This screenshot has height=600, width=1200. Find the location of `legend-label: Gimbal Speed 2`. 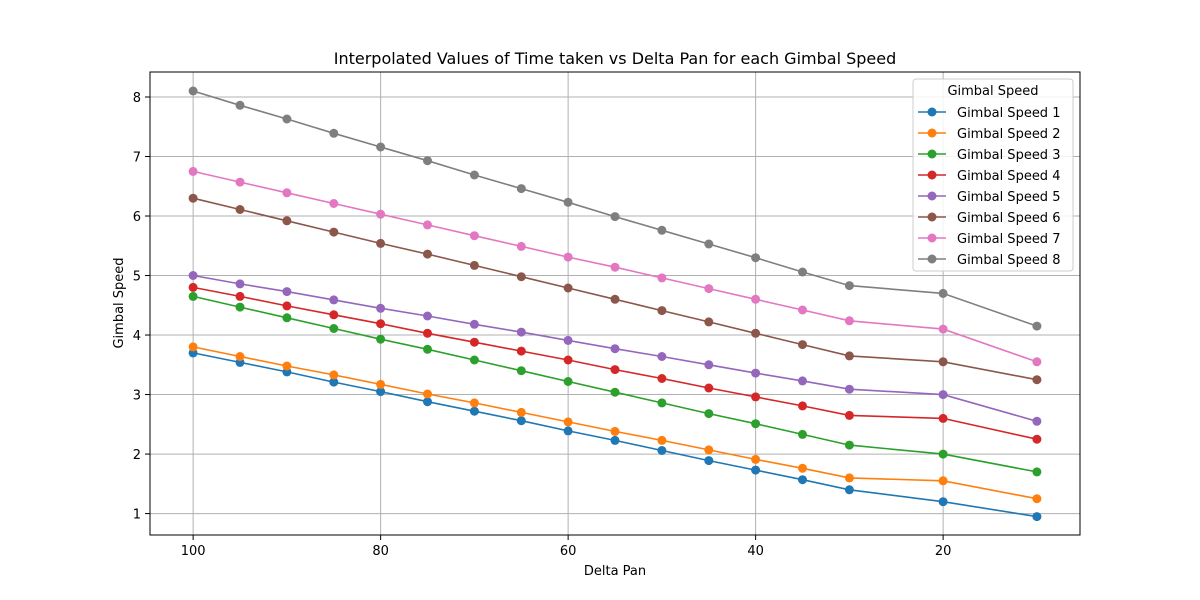

legend-label: Gimbal Speed 2 is located at coordinates (1008, 134).